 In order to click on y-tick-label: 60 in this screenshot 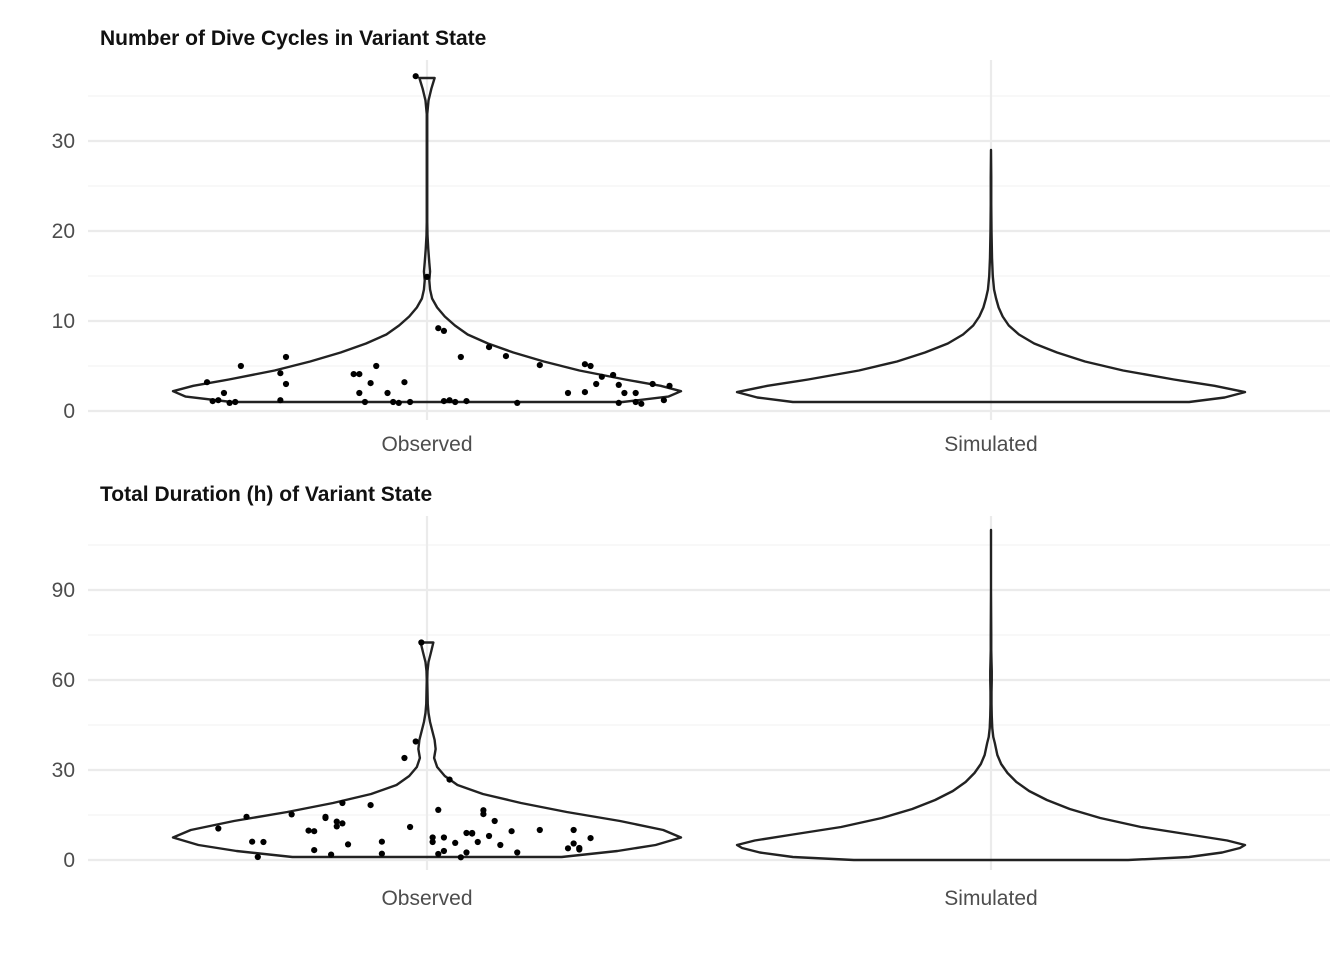, I will do `click(63, 680)`.